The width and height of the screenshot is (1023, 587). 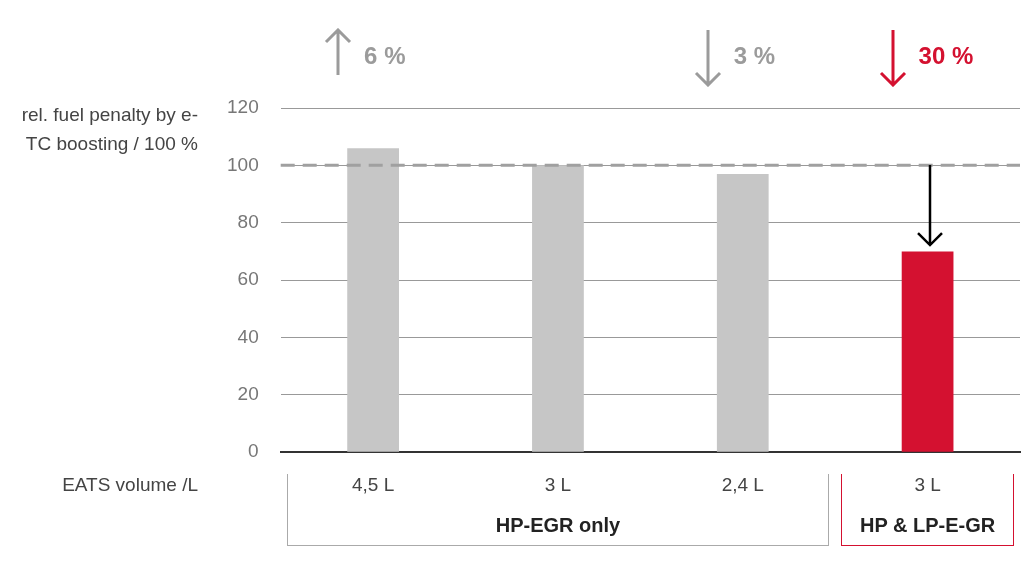 What do you see at coordinates (130, 485) in the screenshot?
I see `x-axis-title: EATS volume /L` at bounding box center [130, 485].